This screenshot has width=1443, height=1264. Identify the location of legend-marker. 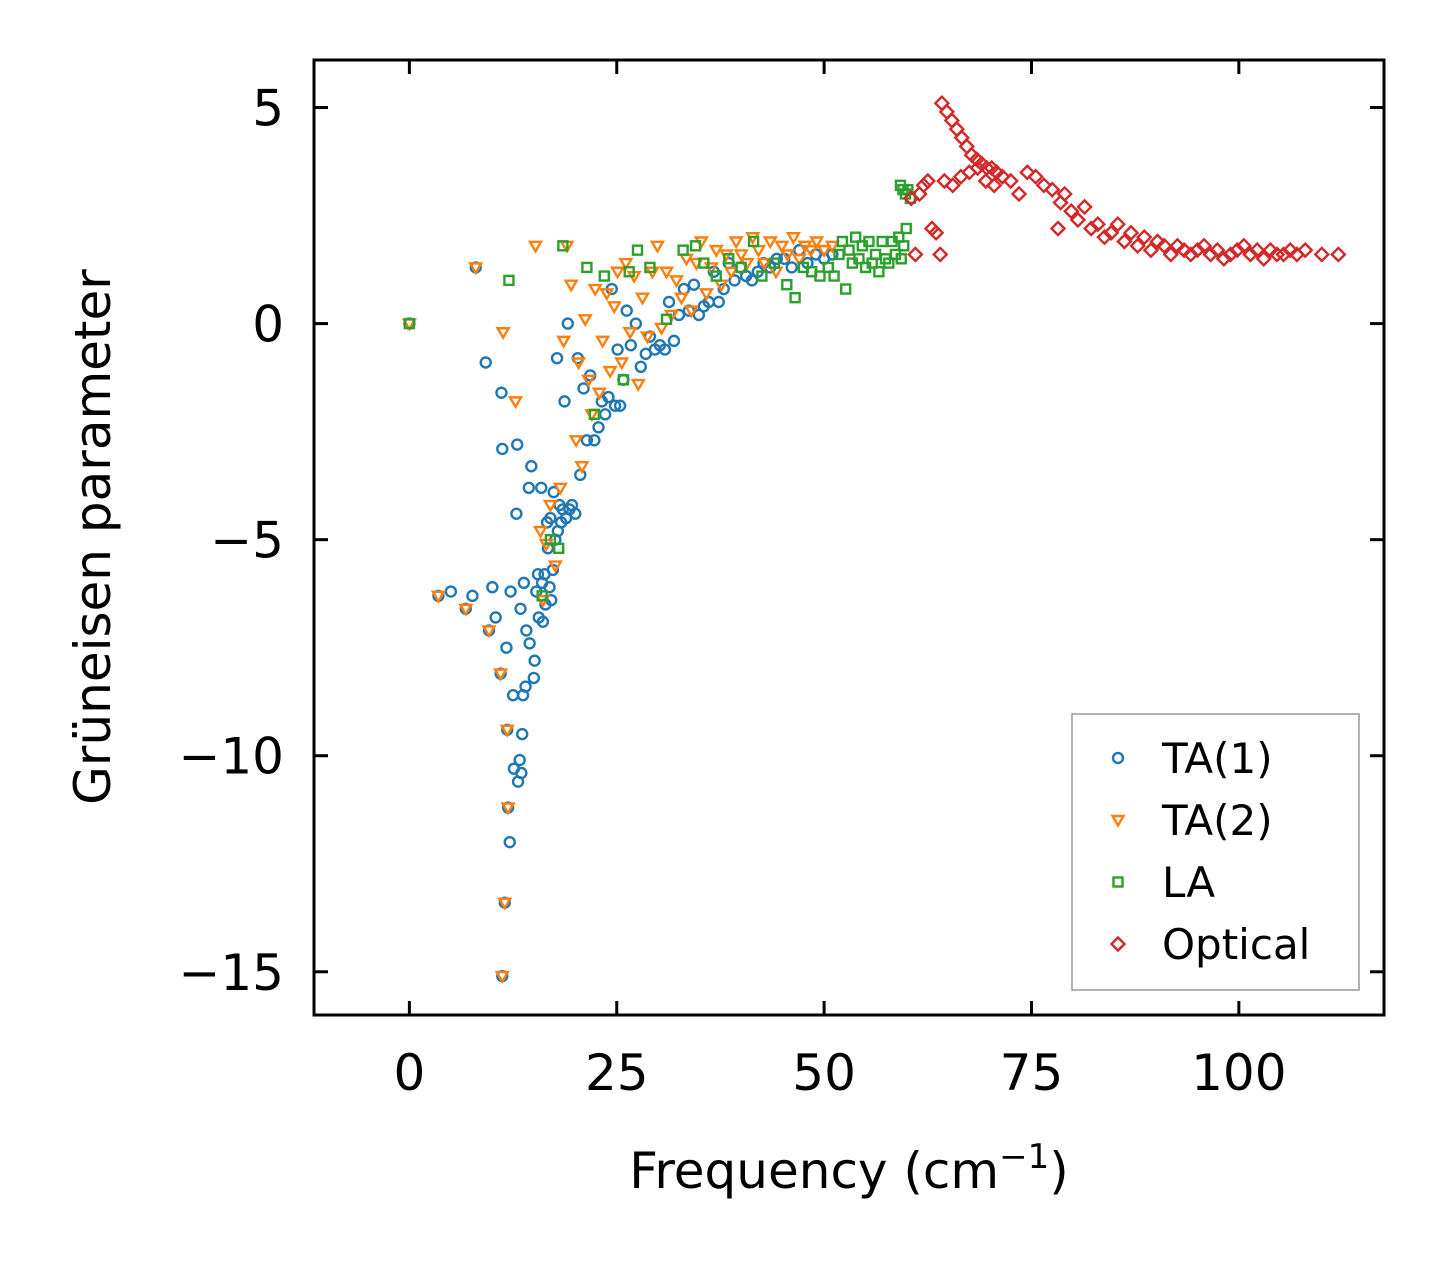
(1118, 944).